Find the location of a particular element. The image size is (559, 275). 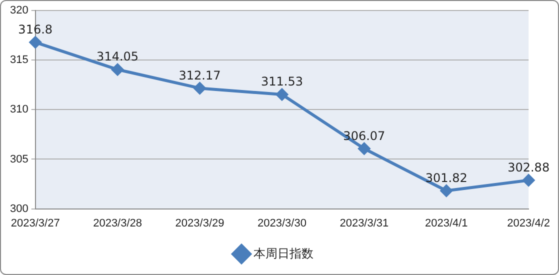

data-label: 316.8 is located at coordinates (35, 29).